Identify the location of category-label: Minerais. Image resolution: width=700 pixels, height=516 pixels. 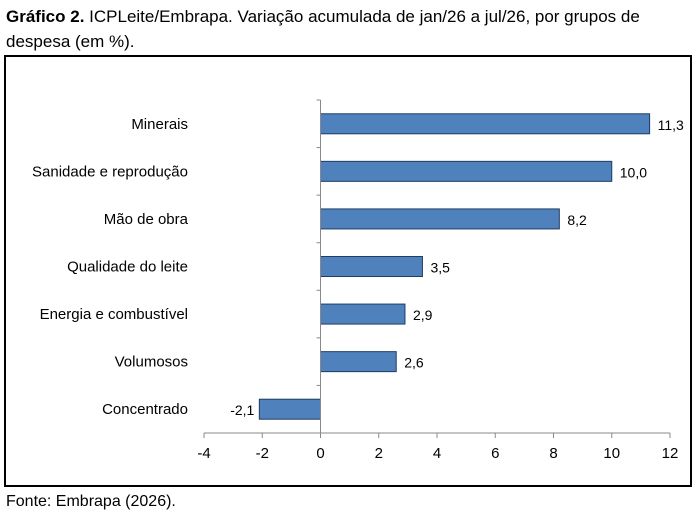
(159, 124).